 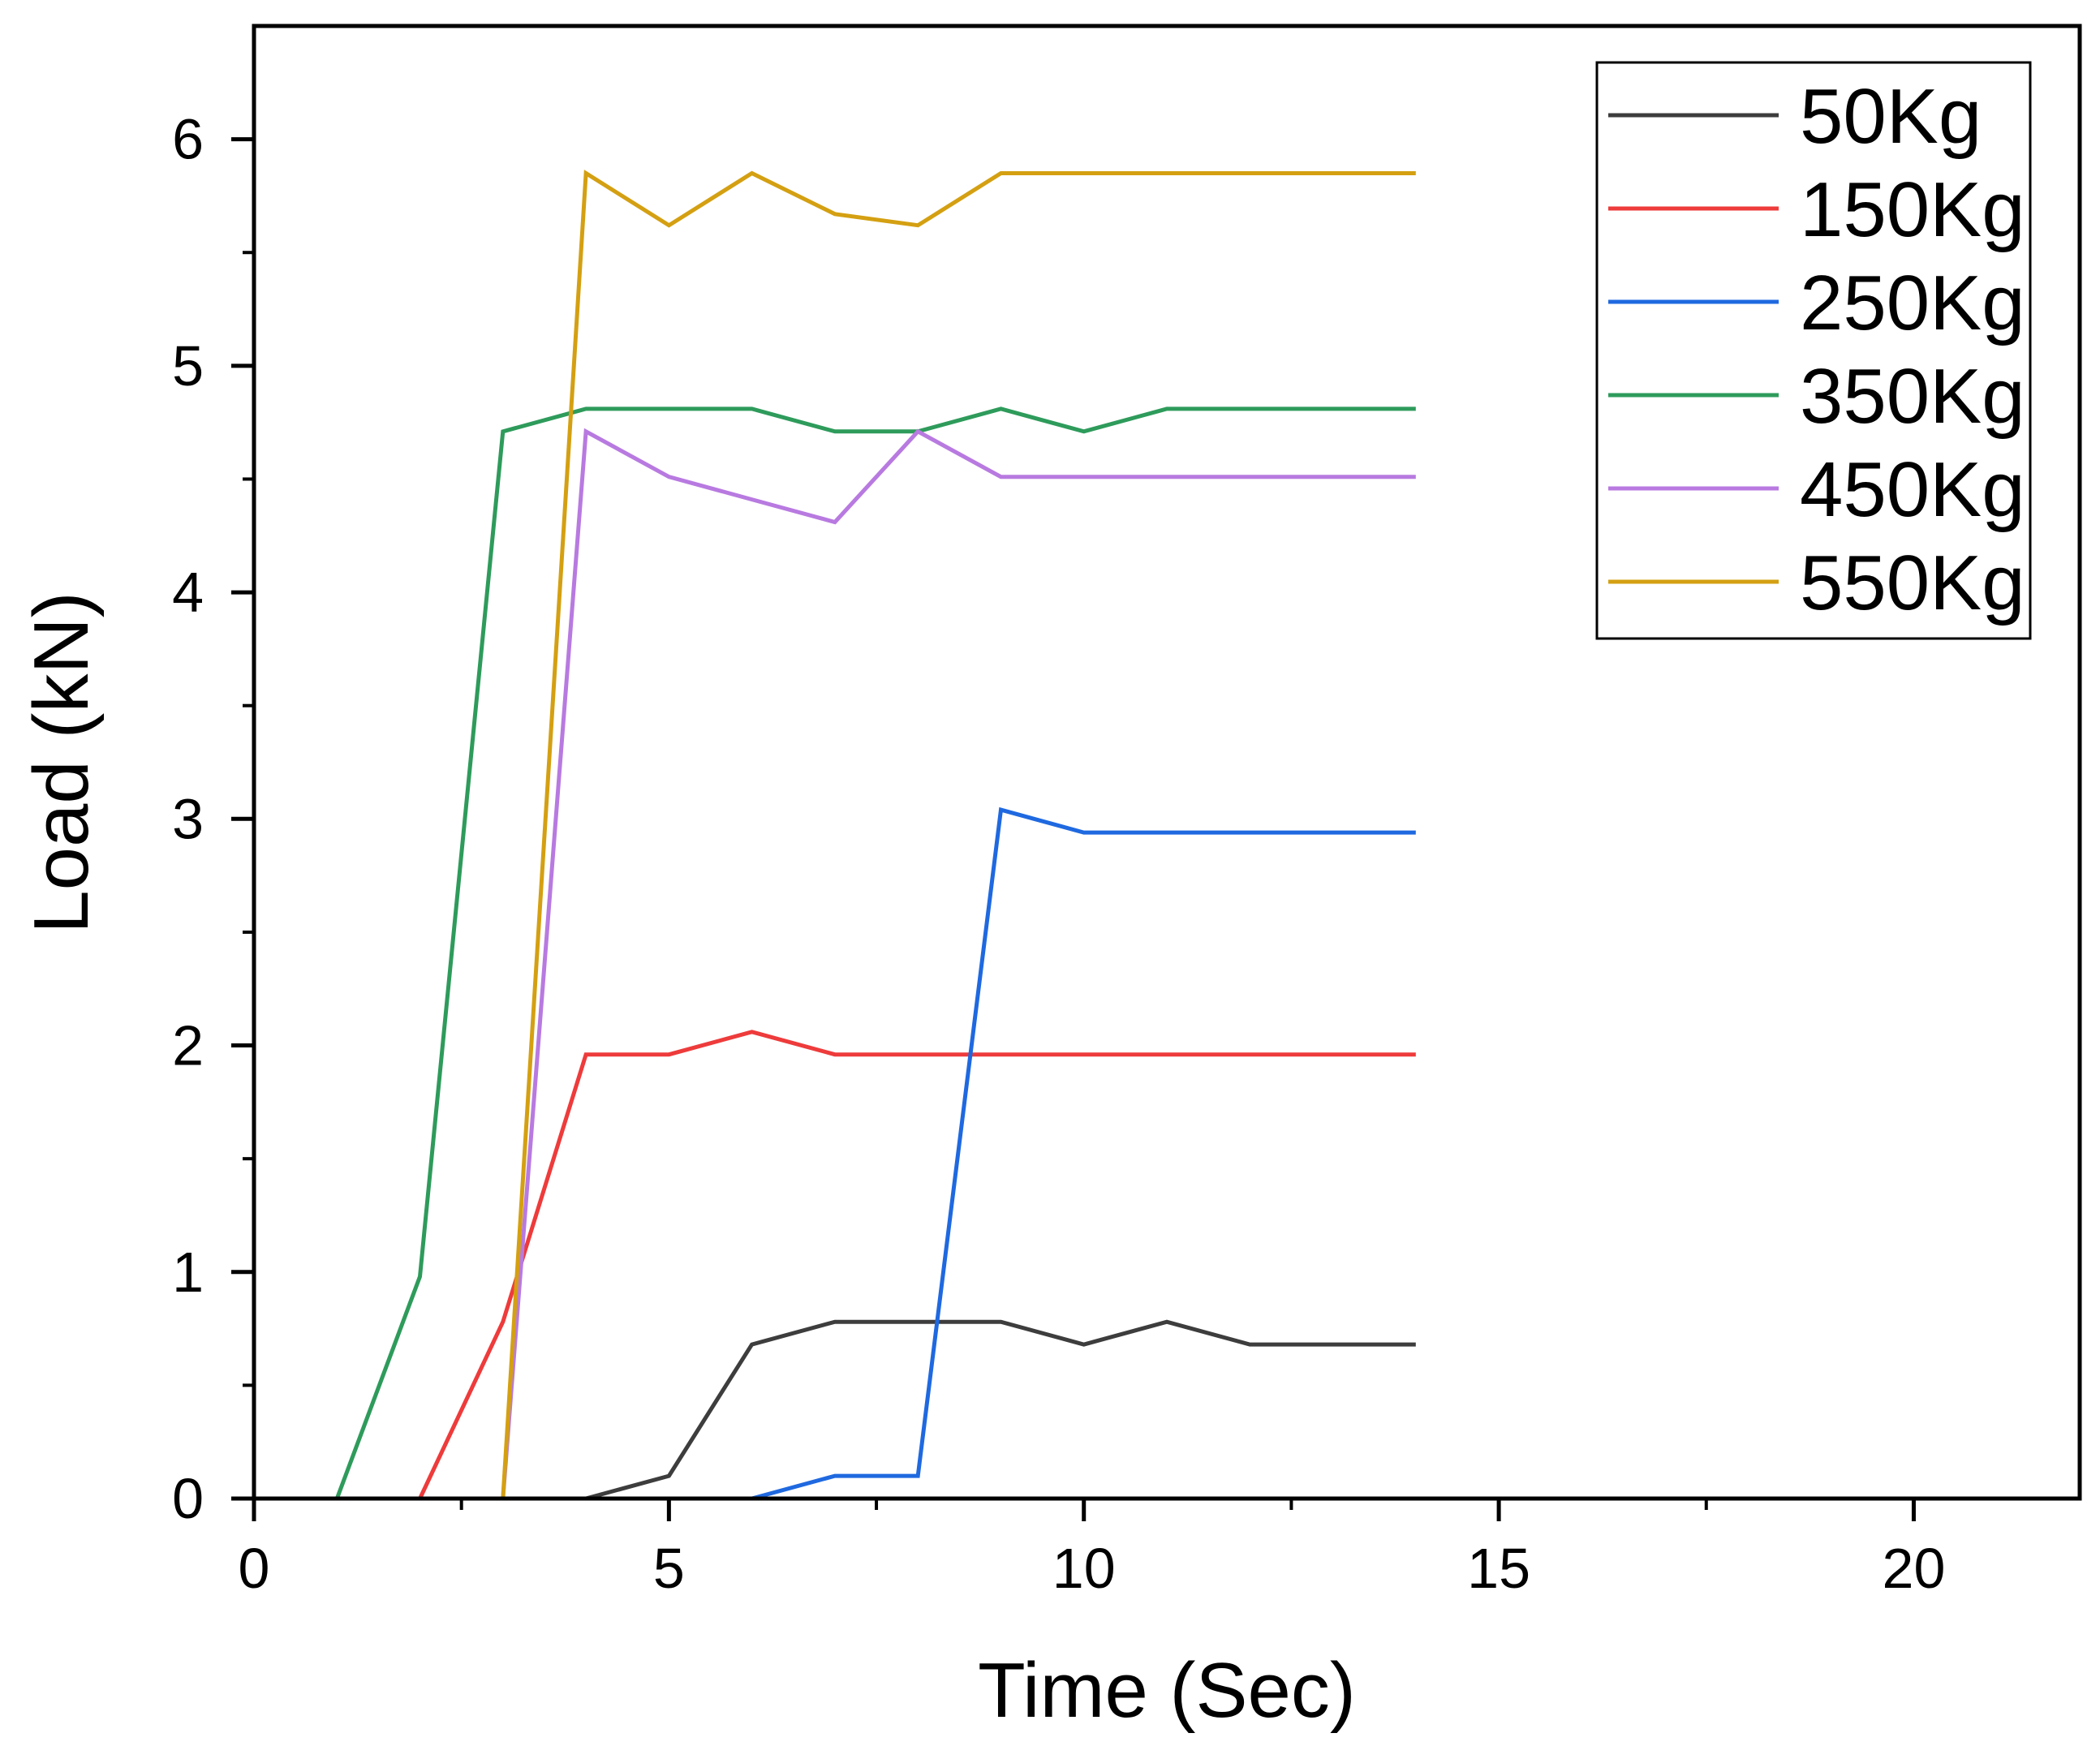 What do you see at coordinates (1813, 350) in the screenshot?
I see `legend-box` at bounding box center [1813, 350].